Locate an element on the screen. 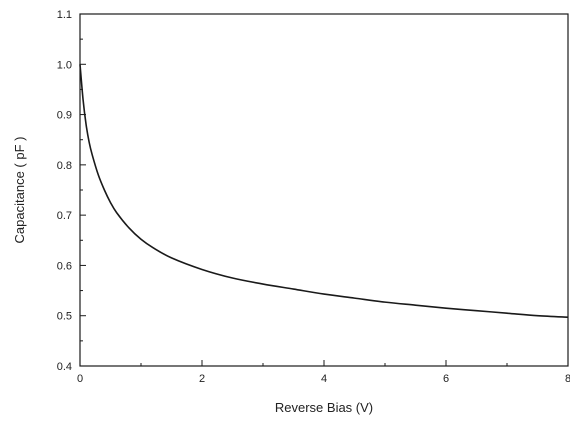  x-tick-label: 4 is located at coordinates (324, 379).